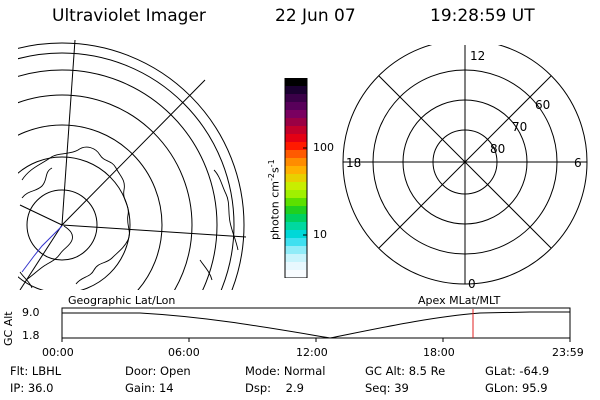  What do you see at coordinates (184, 352) in the screenshot?
I see `xtick-0600: 06:00` at bounding box center [184, 352].